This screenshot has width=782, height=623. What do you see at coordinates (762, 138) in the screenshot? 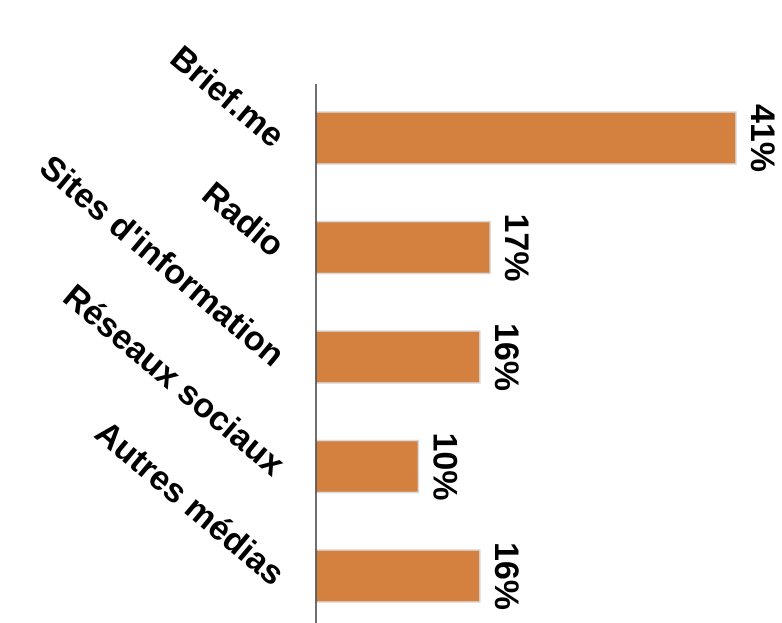
I see `value-label-brief-me: 41%` at bounding box center [762, 138].